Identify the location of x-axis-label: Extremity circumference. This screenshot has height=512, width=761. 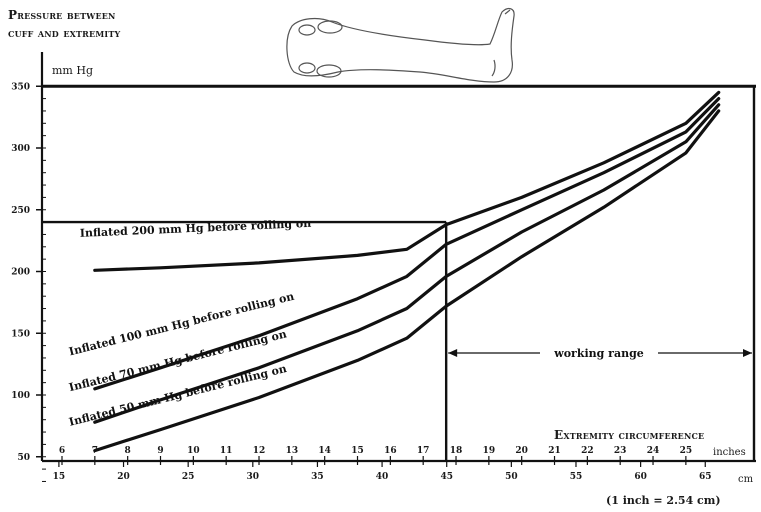
(629, 435).